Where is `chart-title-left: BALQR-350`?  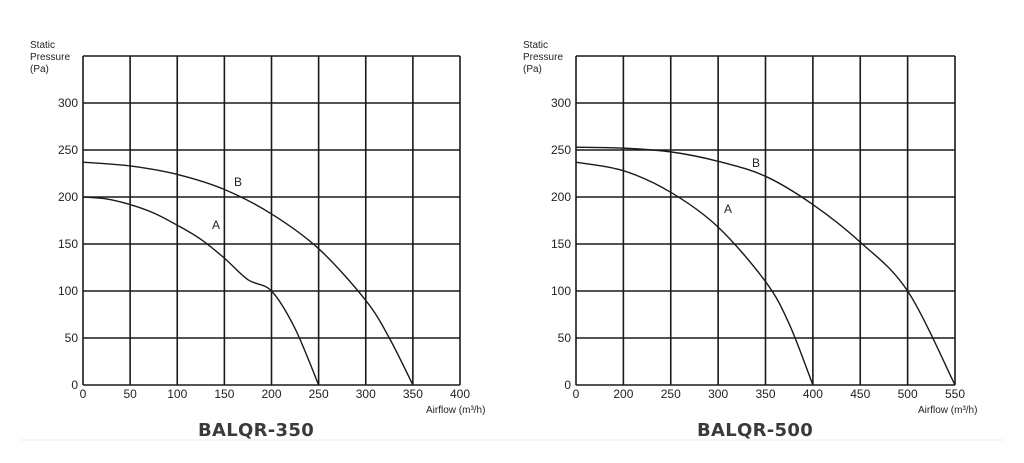
chart-title-left: BALQR-350 is located at coordinates (256, 430).